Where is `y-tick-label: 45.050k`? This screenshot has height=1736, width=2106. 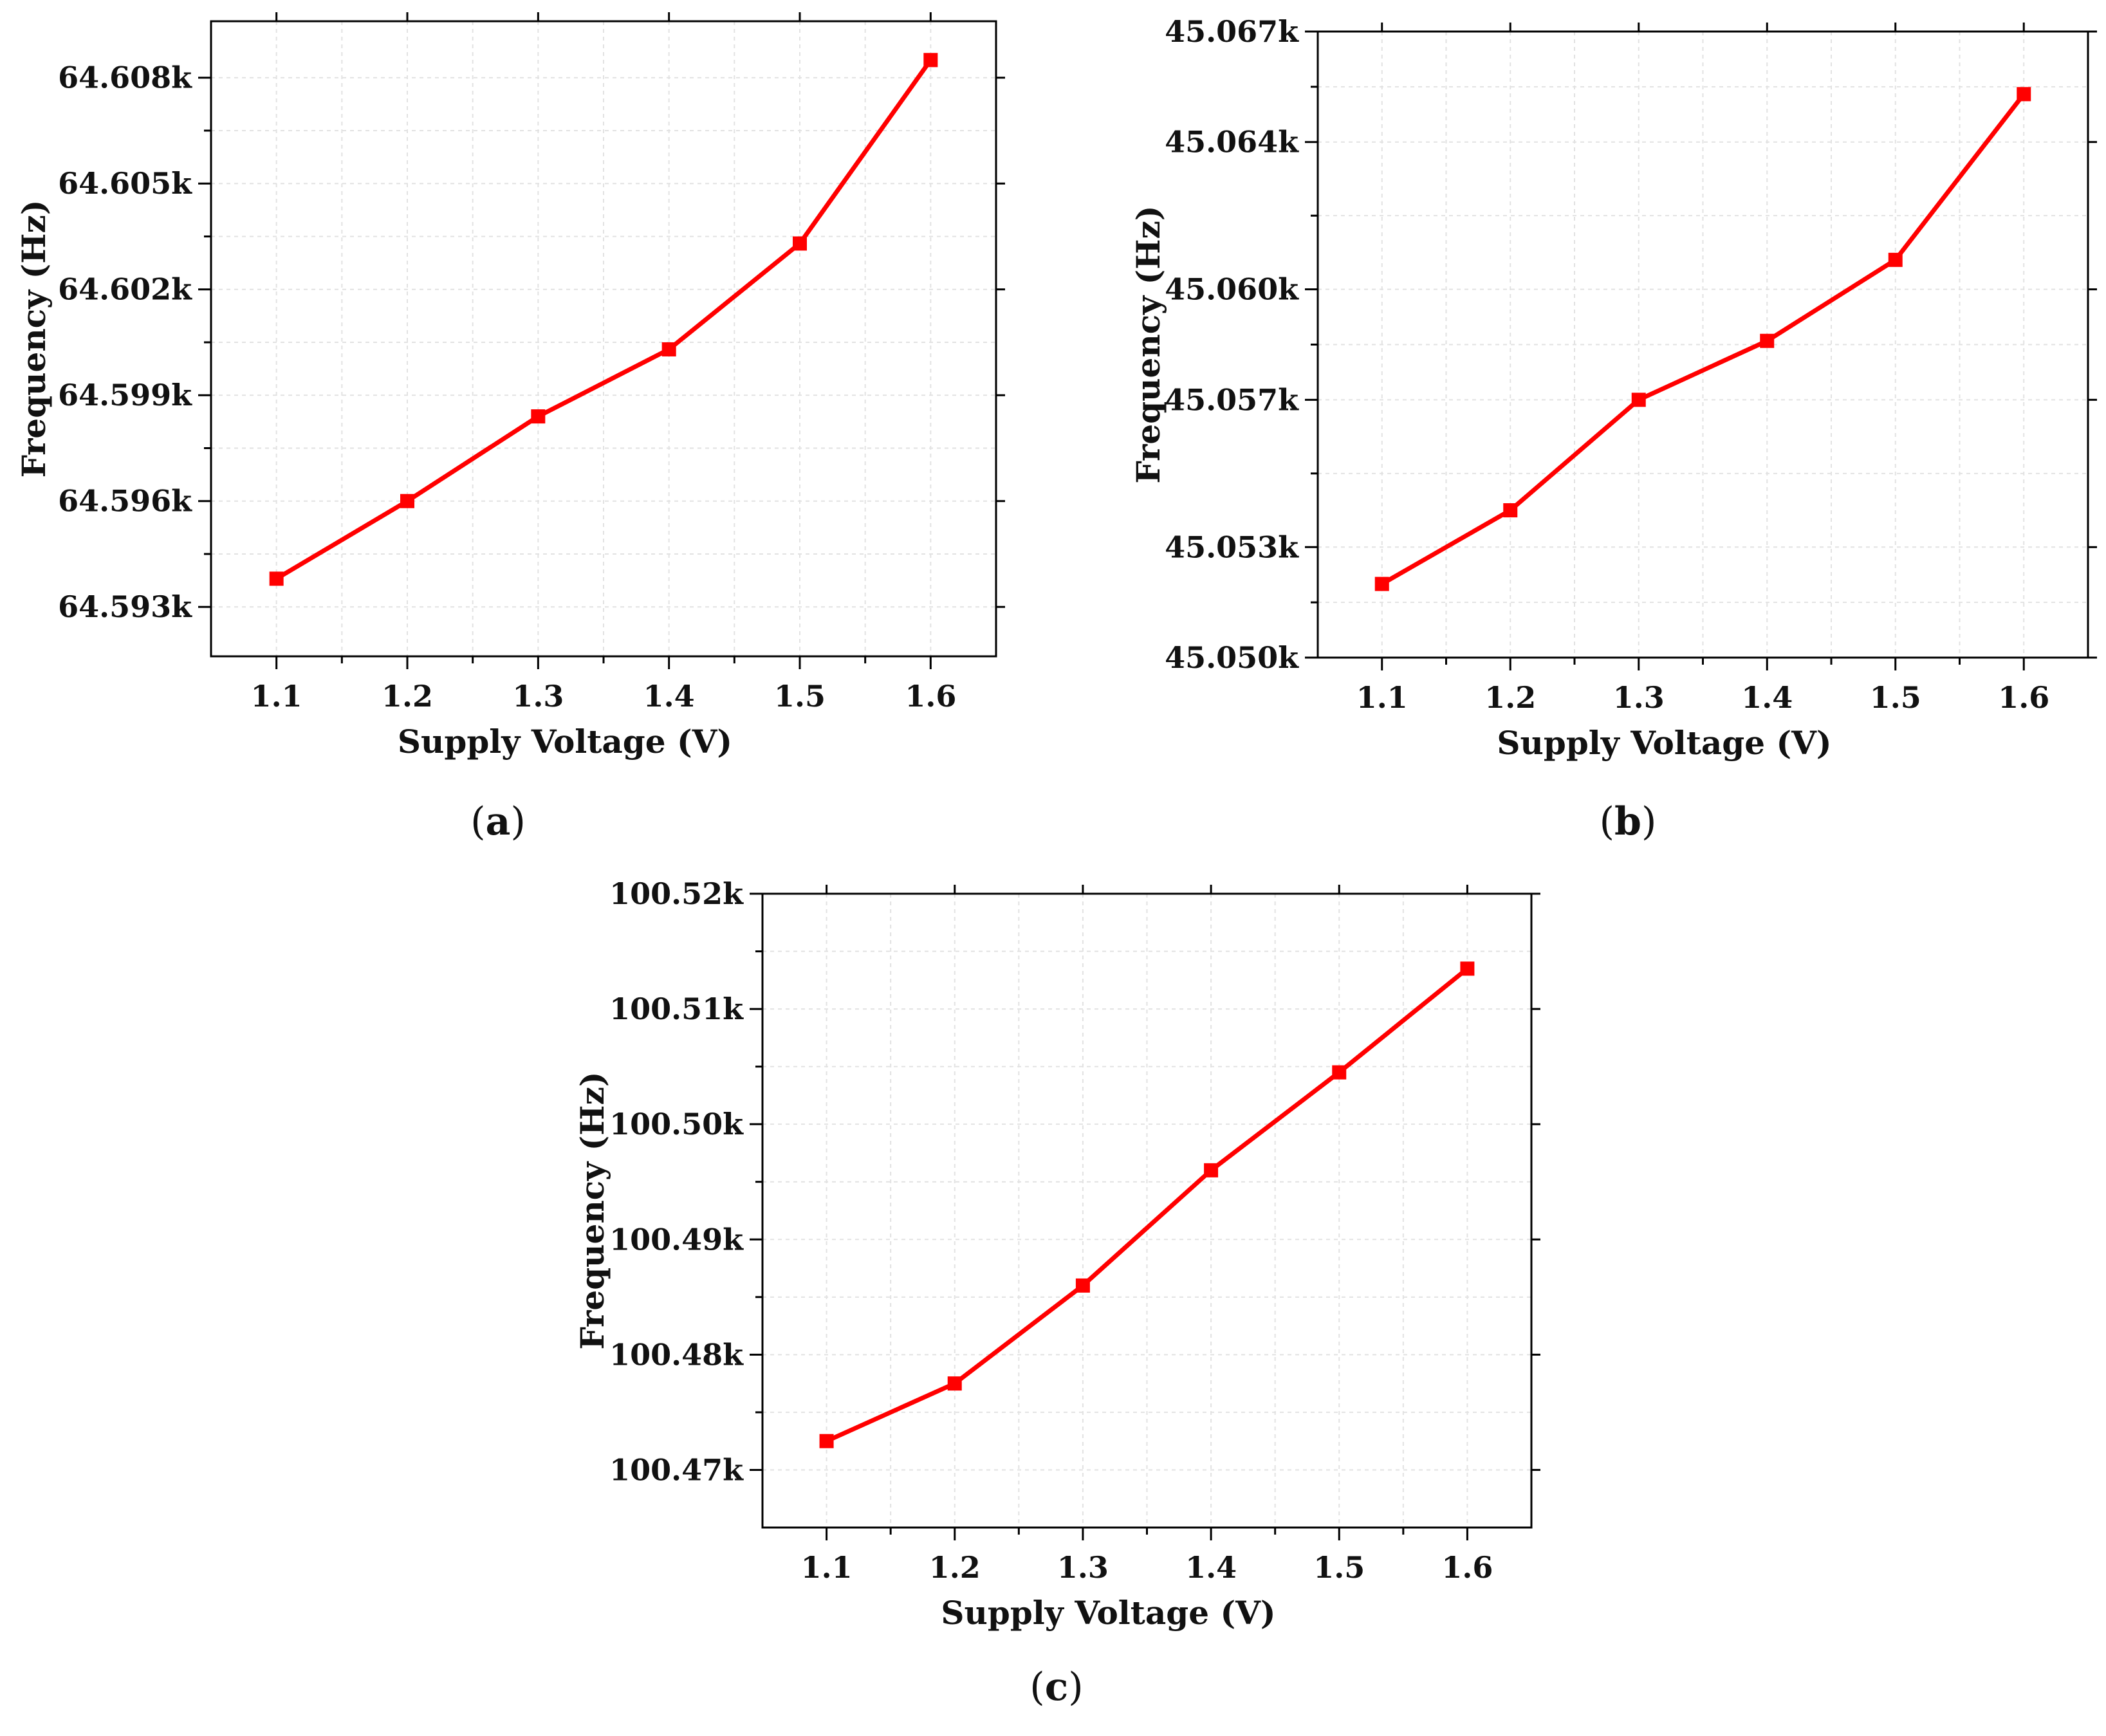 y-tick-label: 45.050k is located at coordinates (1232, 657).